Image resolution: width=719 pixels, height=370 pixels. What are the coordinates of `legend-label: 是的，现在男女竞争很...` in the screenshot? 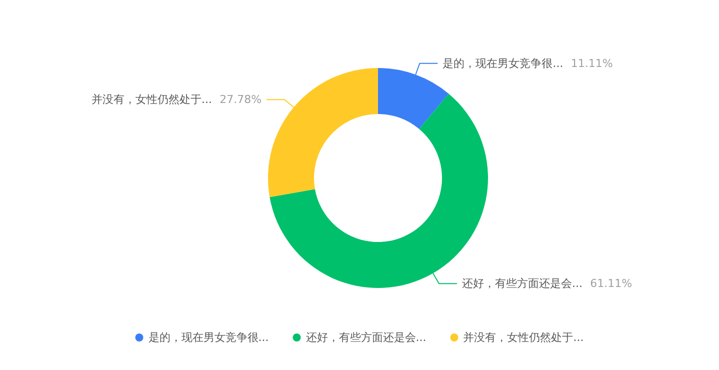 It's located at (208, 337).